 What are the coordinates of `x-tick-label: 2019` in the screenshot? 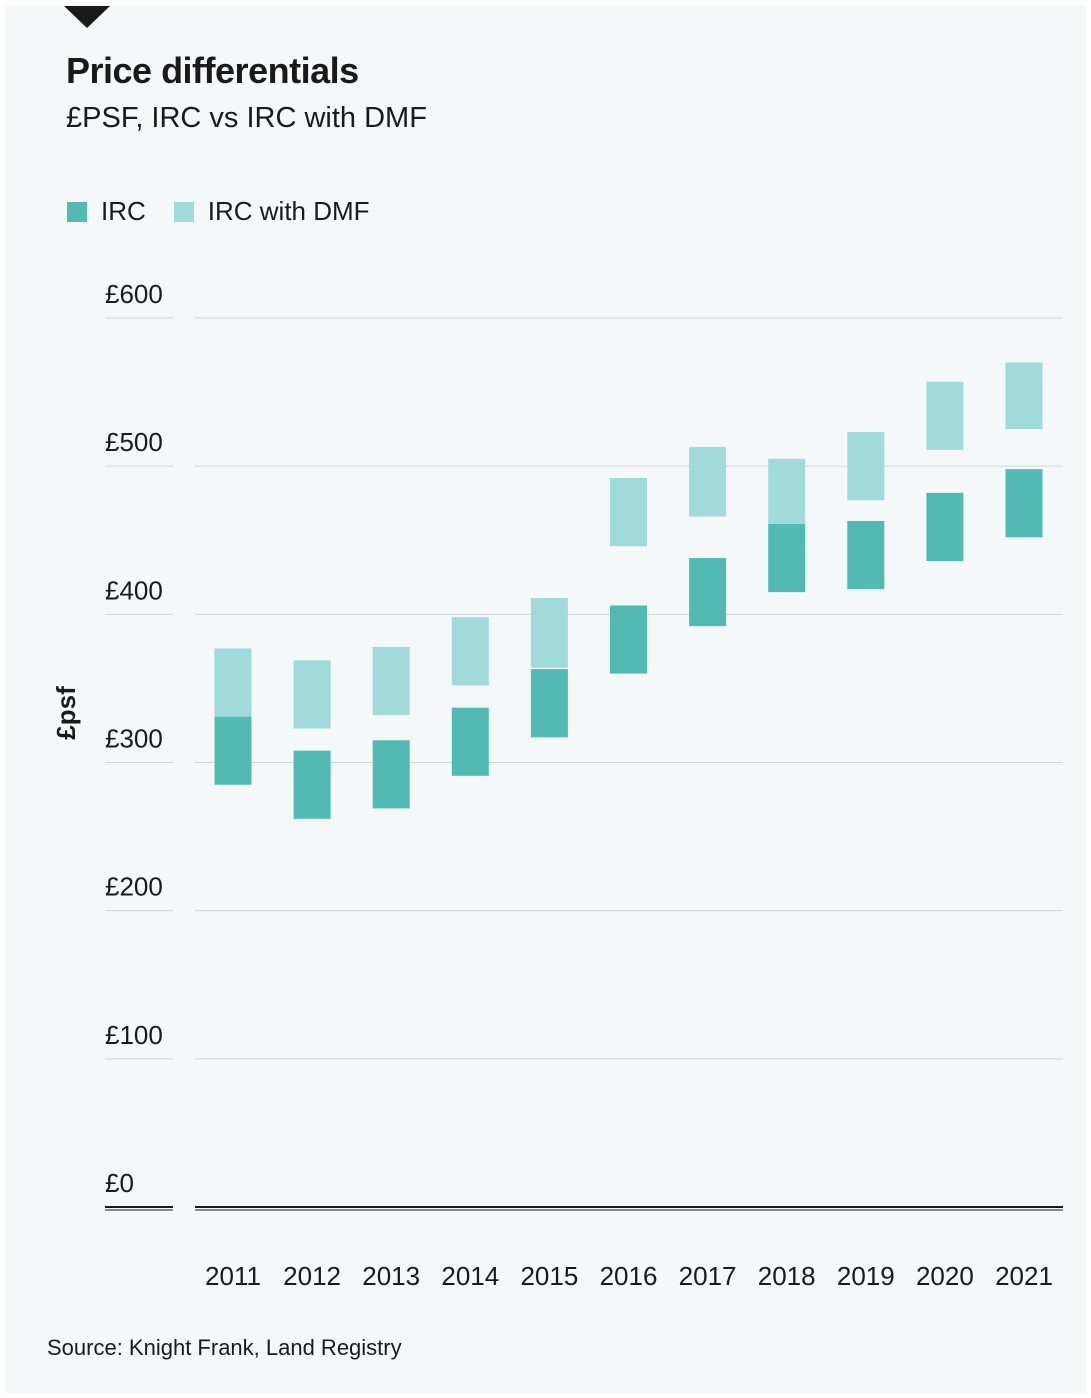 It's located at (866, 1276).